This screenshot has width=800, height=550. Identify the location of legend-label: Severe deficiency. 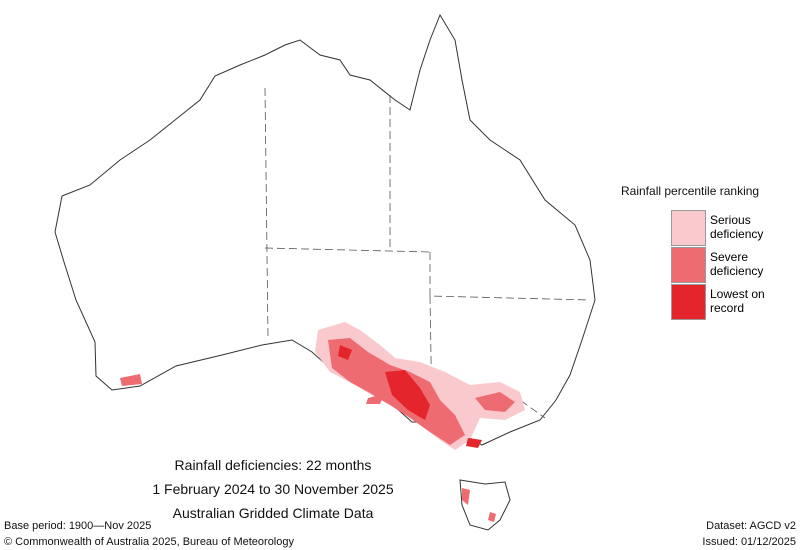
(737, 264).